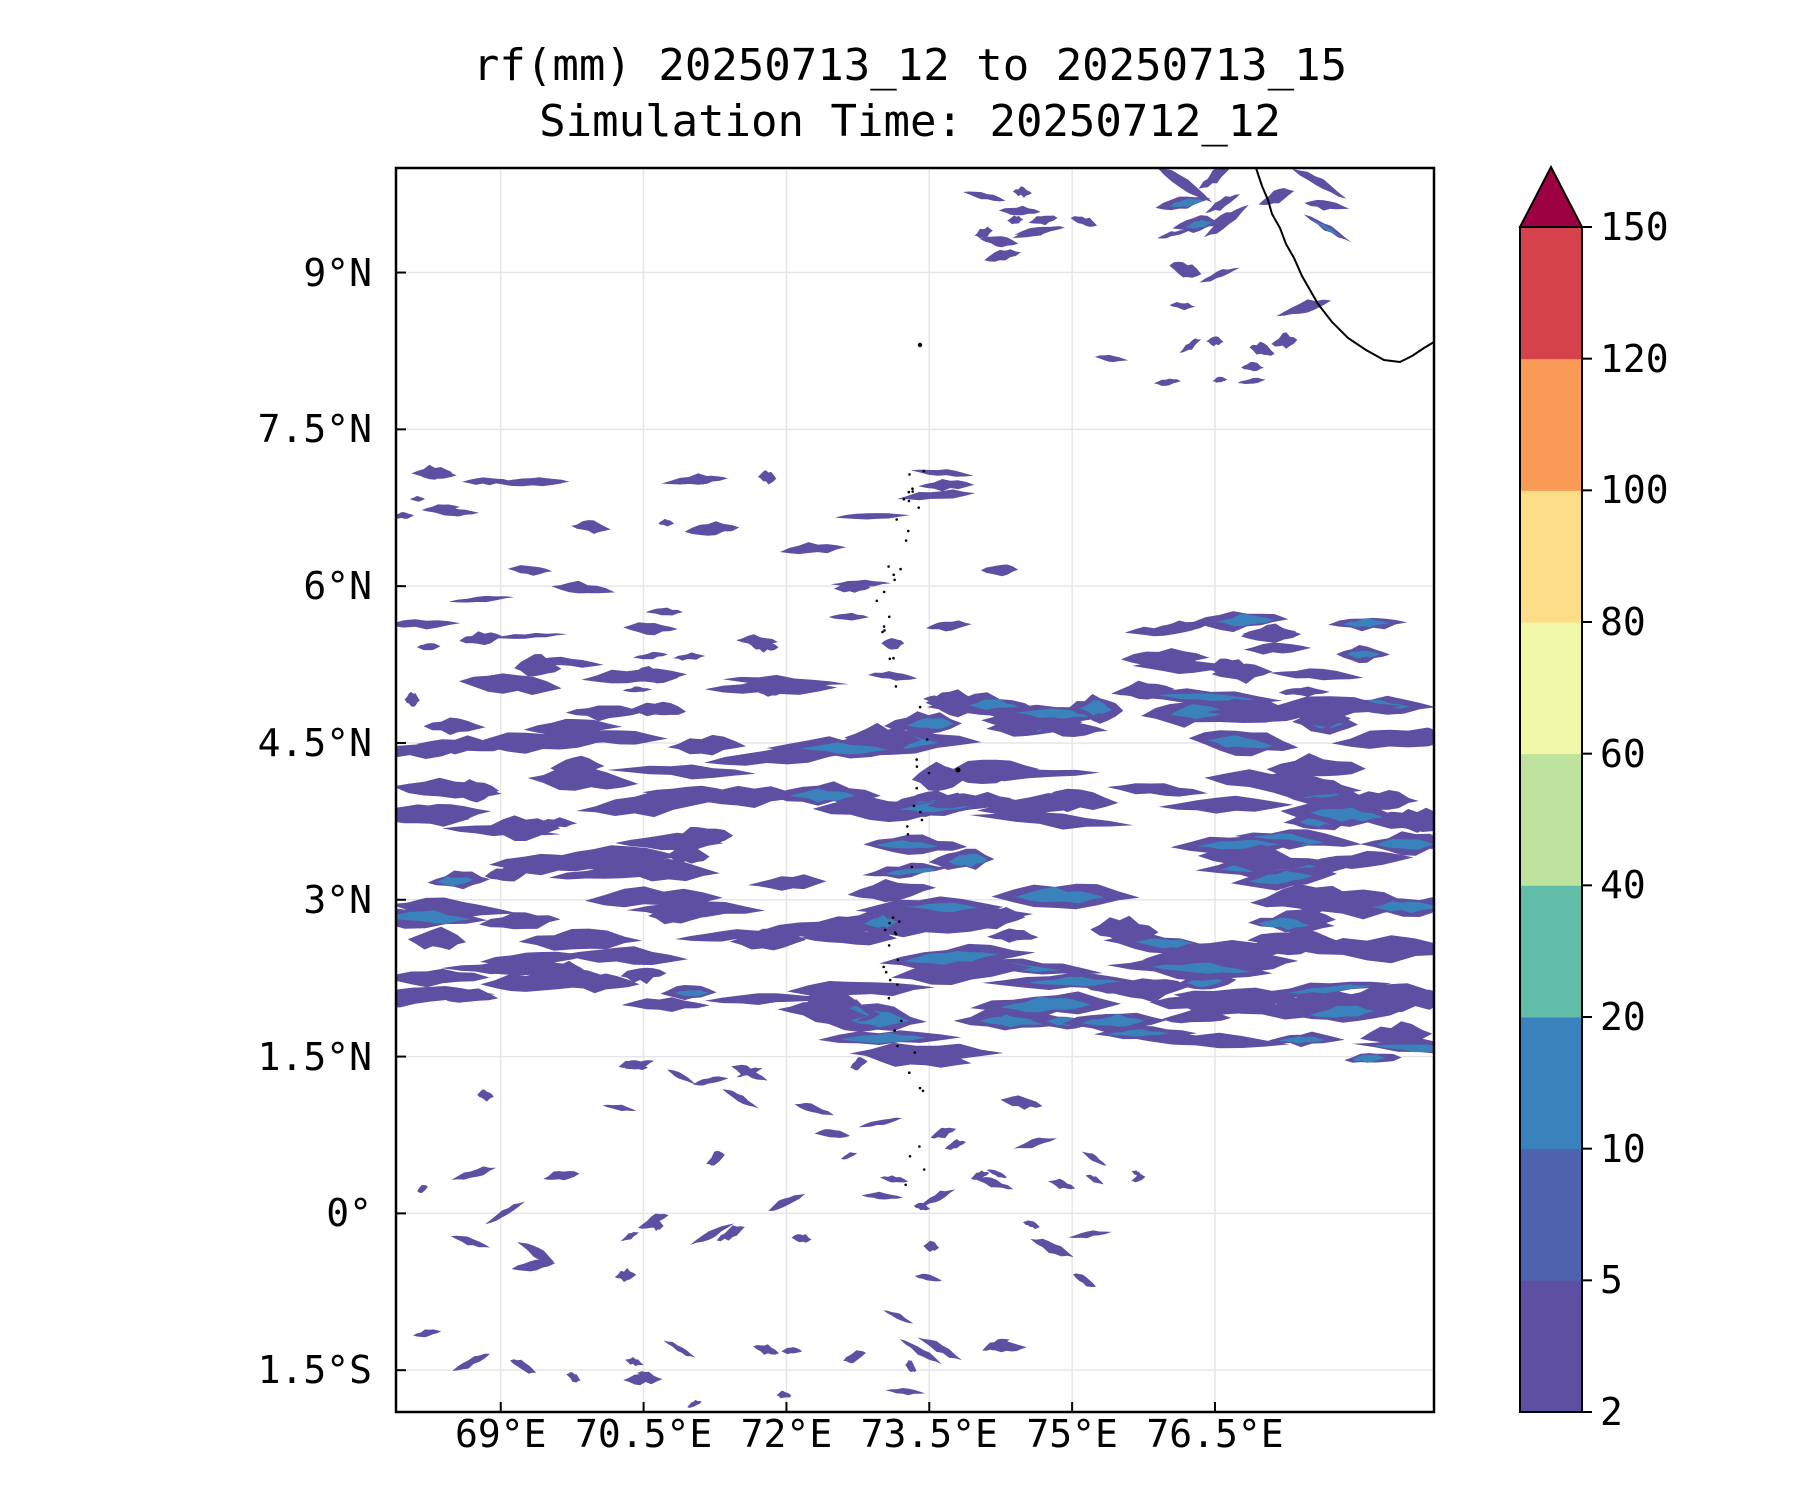 Image resolution: width=1800 pixels, height=1500 pixels. I want to click on y-tick-label: 7.5°N, so click(314, 429).